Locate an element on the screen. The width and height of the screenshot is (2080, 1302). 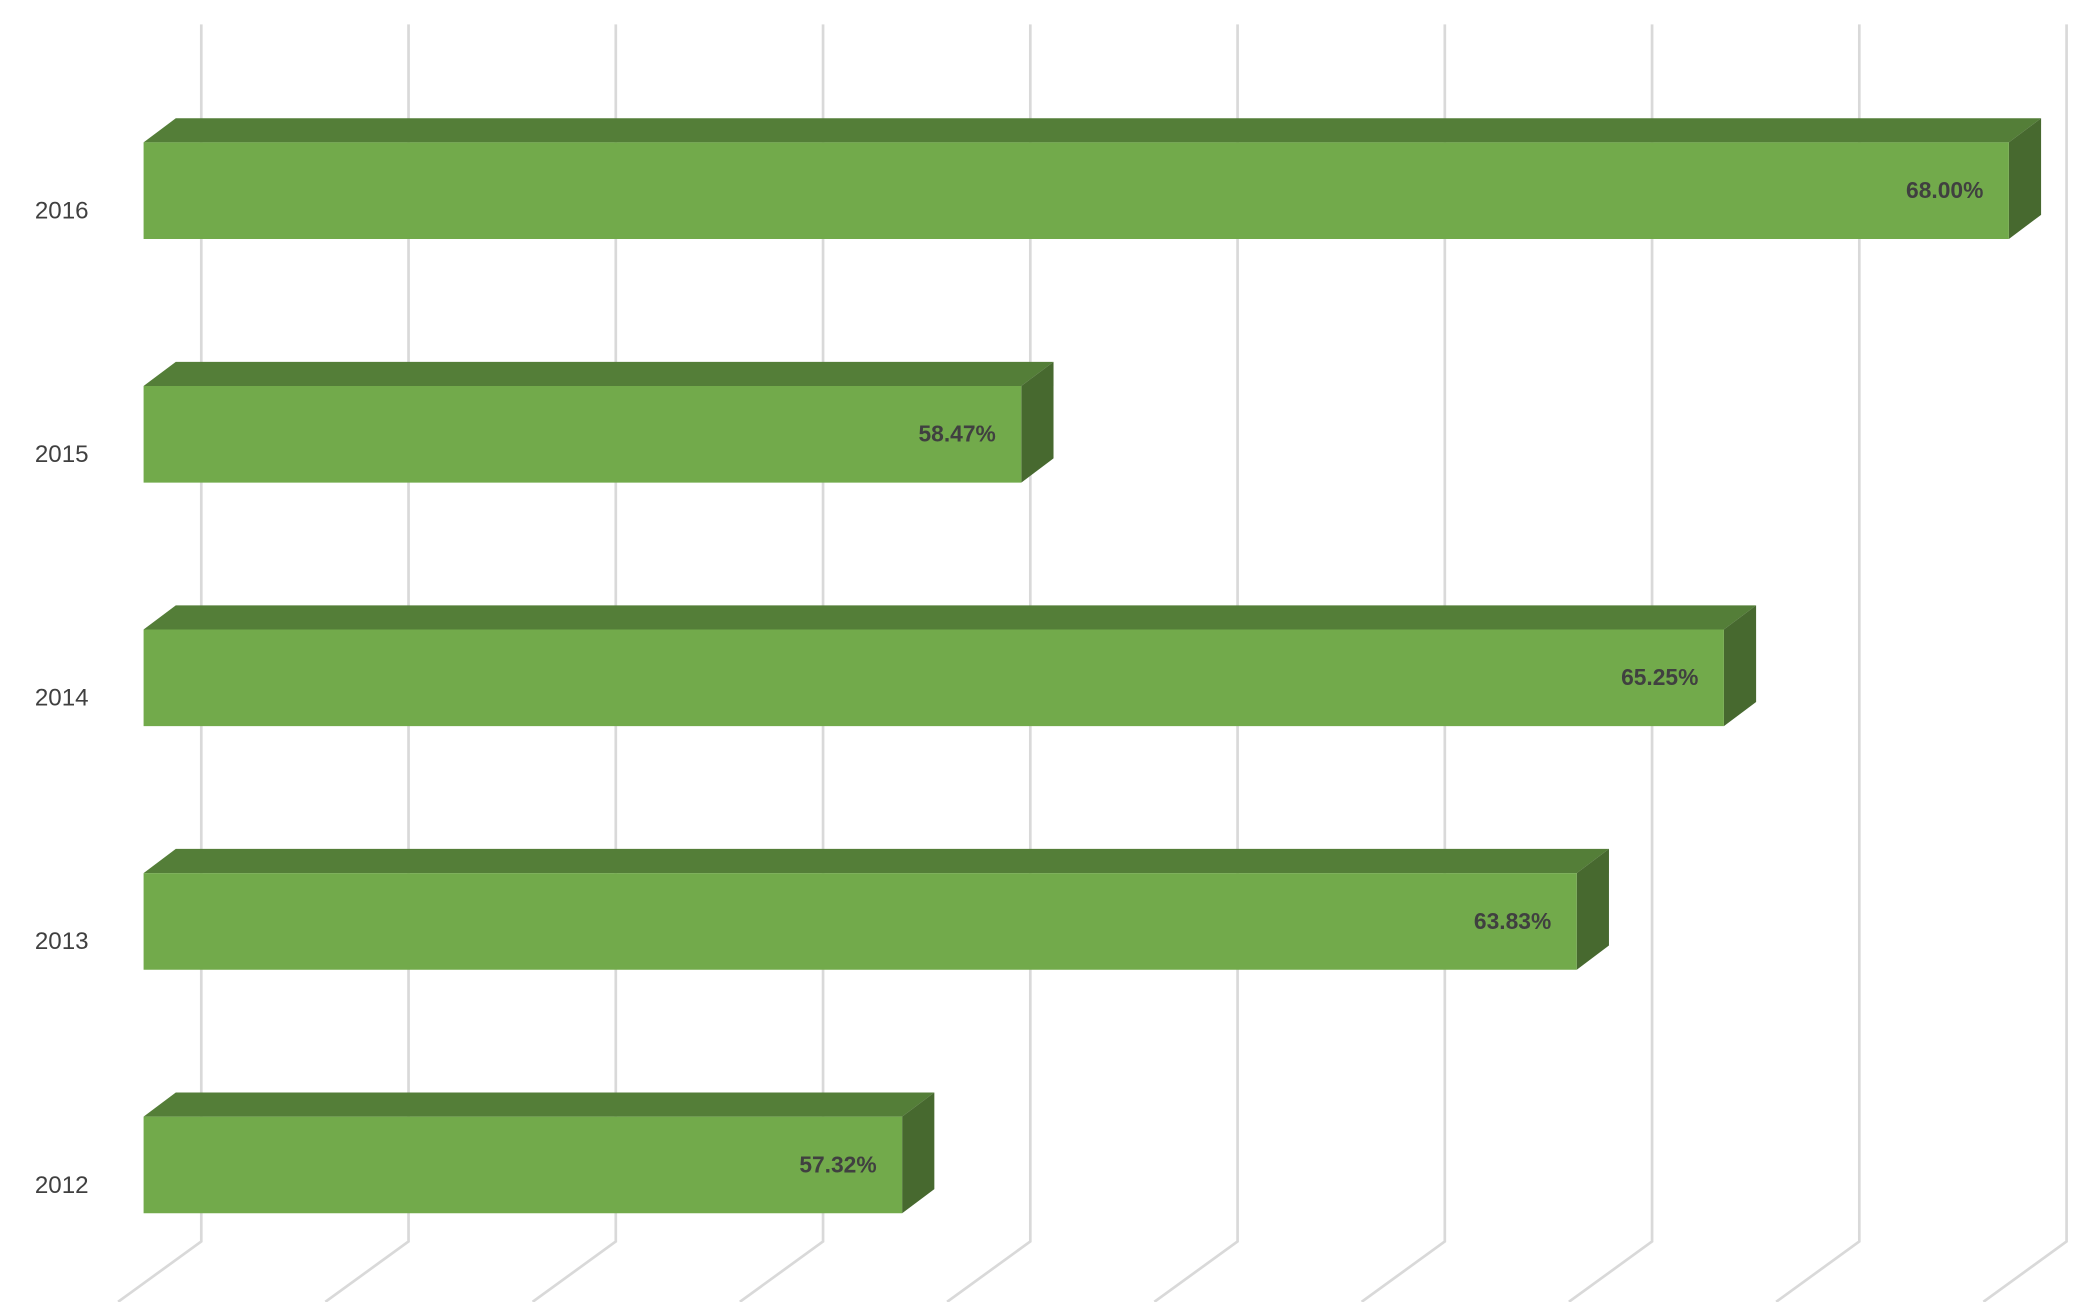
value-label: 65.25% is located at coordinates (1659, 677).